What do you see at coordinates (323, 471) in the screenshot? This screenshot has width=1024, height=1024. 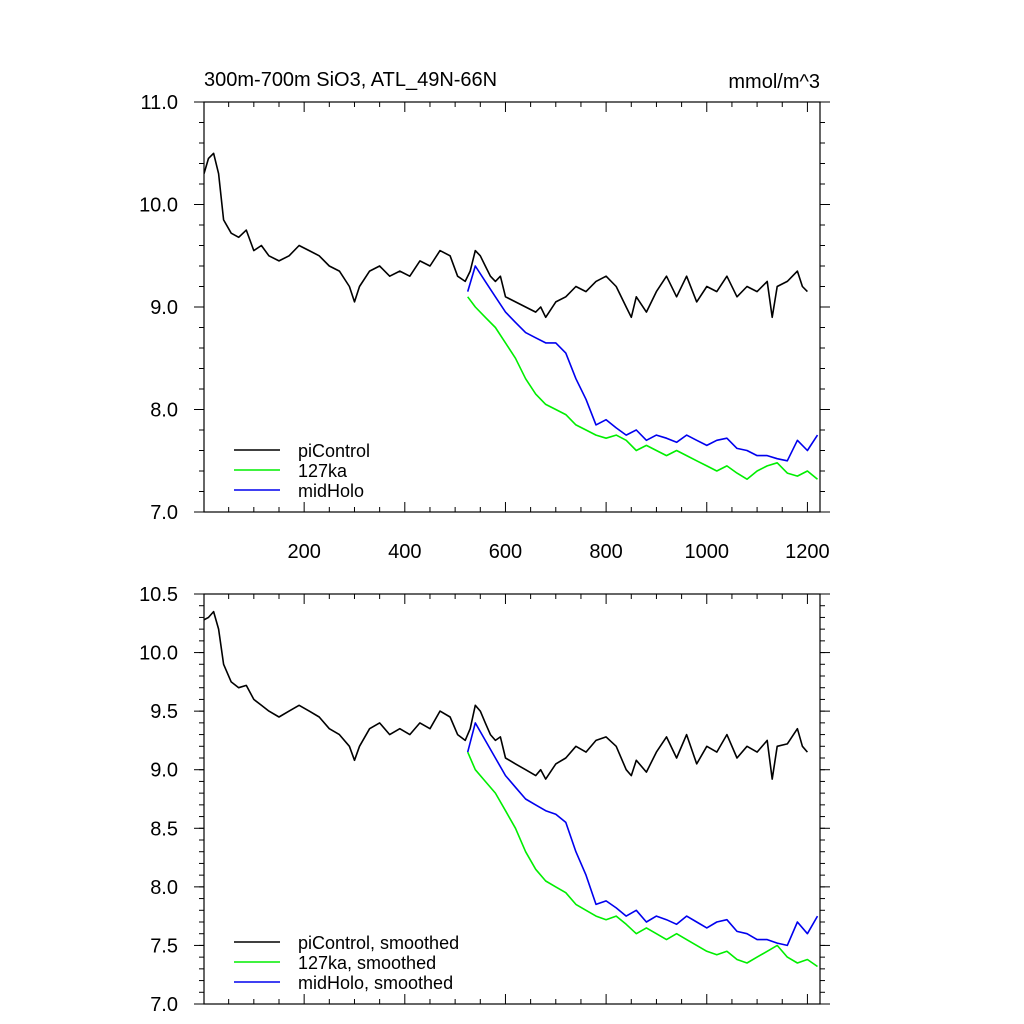 I see `legend-label: 127ka` at bounding box center [323, 471].